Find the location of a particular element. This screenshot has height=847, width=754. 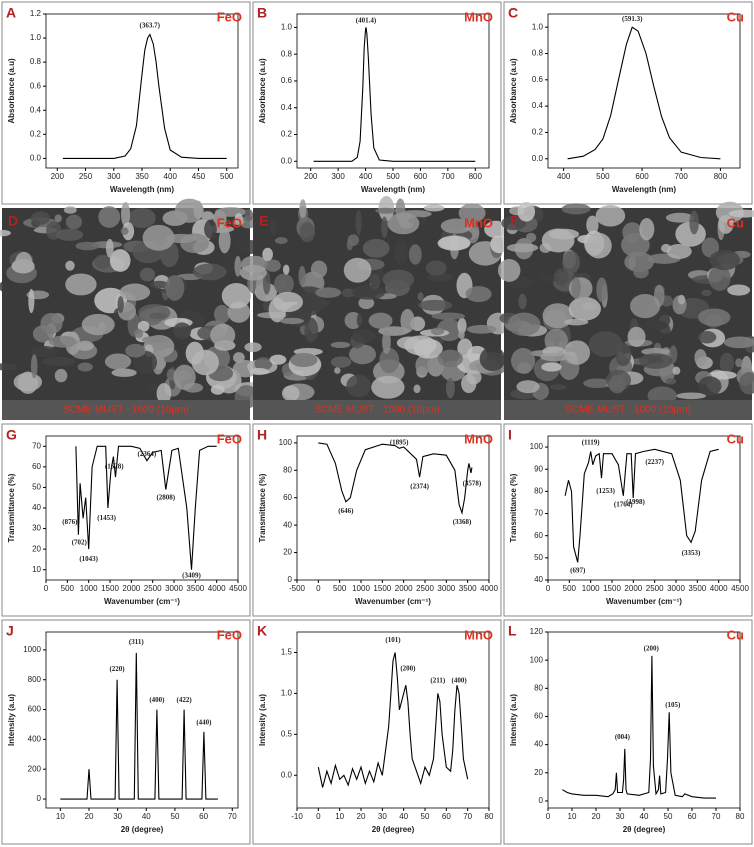

x-tick-label: 4500 is located at coordinates (238, 588).